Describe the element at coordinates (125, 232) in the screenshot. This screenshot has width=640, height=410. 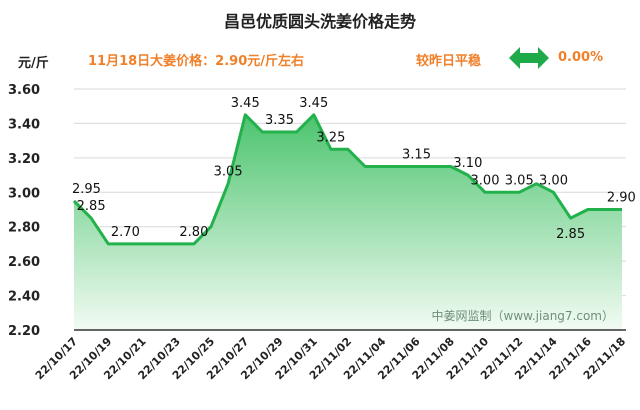
I see `data-label: 2.70` at that location.